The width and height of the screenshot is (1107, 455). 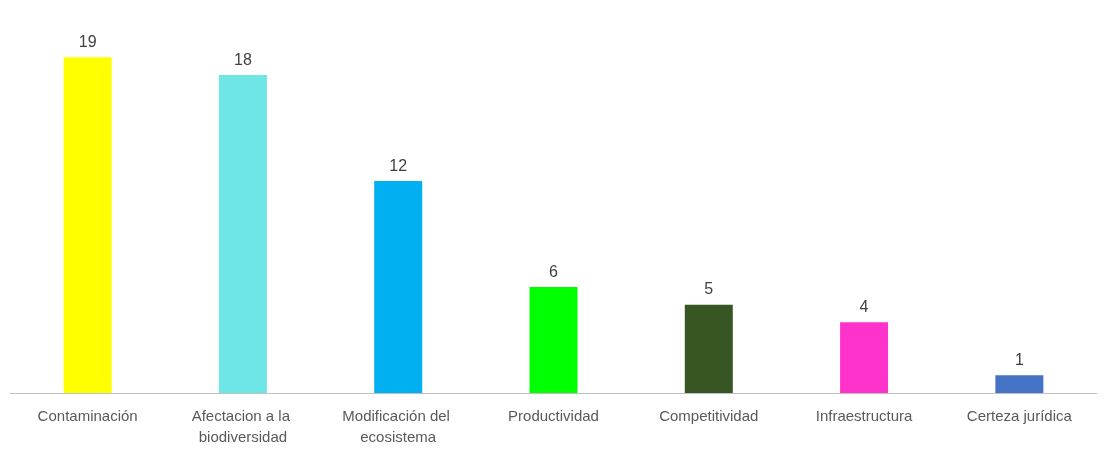 What do you see at coordinates (1019, 415) in the screenshot?
I see `x-tick-label: Certeza jurídica` at bounding box center [1019, 415].